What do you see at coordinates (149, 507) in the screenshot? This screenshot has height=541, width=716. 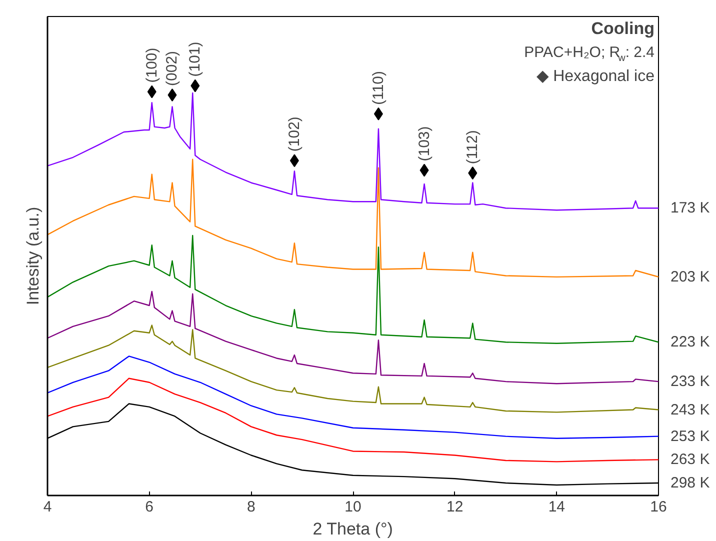 I see `x-tick-label: 6` at bounding box center [149, 507].